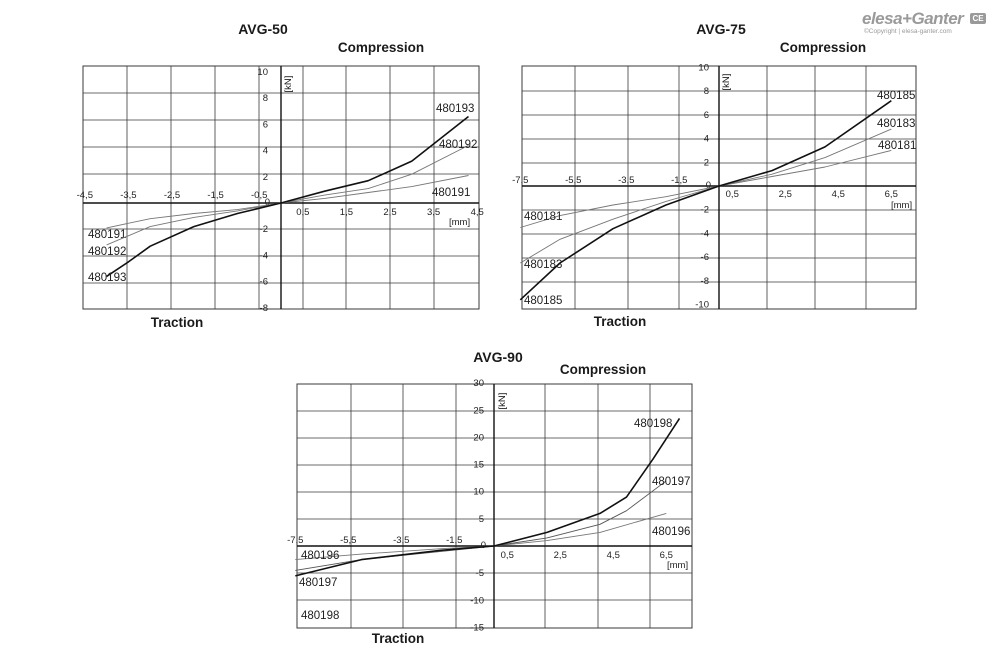 Image resolution: width=1000 pixels, height=649 pixels. What do you see at coordinates (913, 18) in the screenshot?
I see `brand-name: elesa+Ganter` at bounding box center [913, 18].